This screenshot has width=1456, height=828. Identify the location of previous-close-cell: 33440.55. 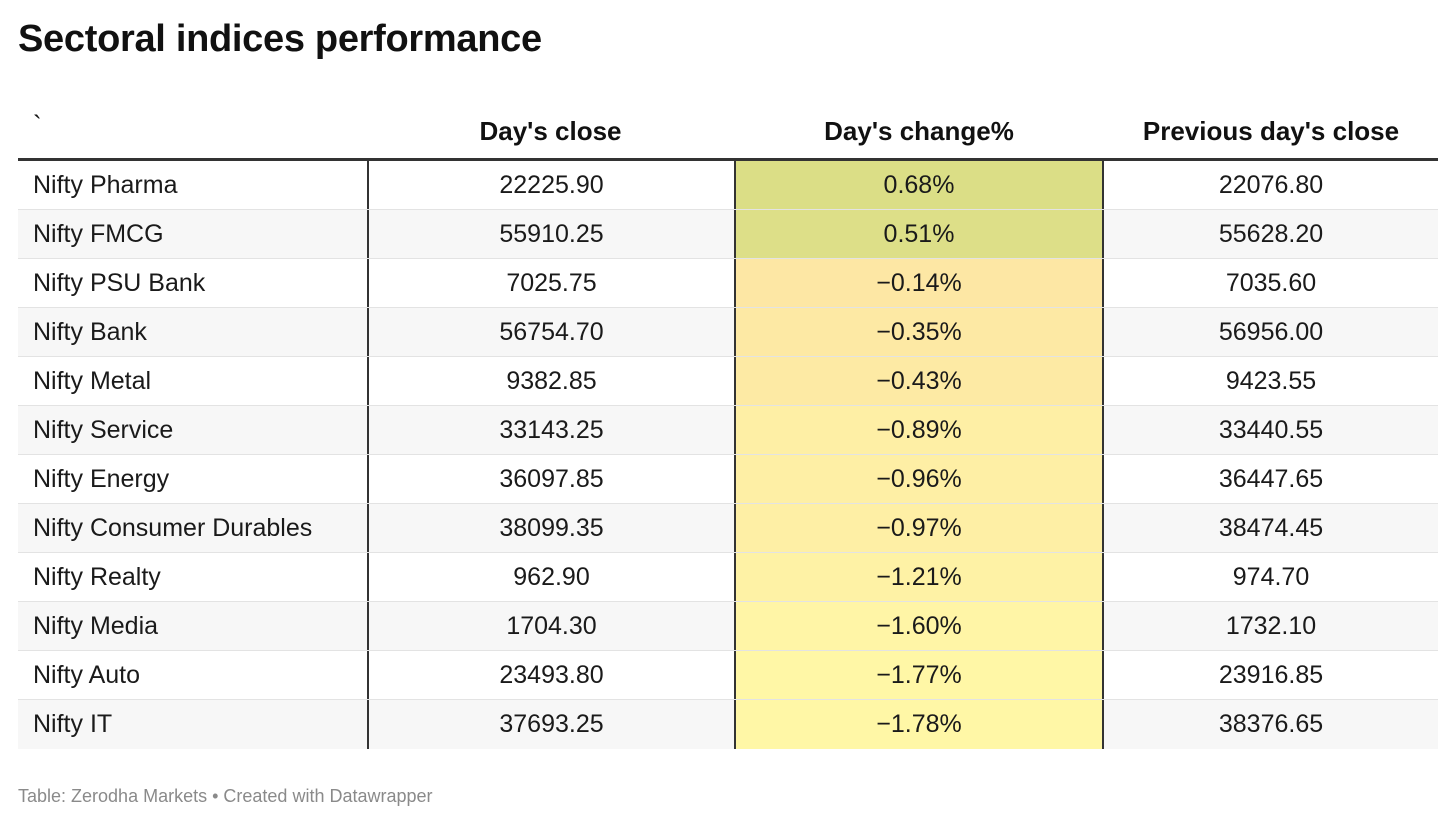
(1271, 429).